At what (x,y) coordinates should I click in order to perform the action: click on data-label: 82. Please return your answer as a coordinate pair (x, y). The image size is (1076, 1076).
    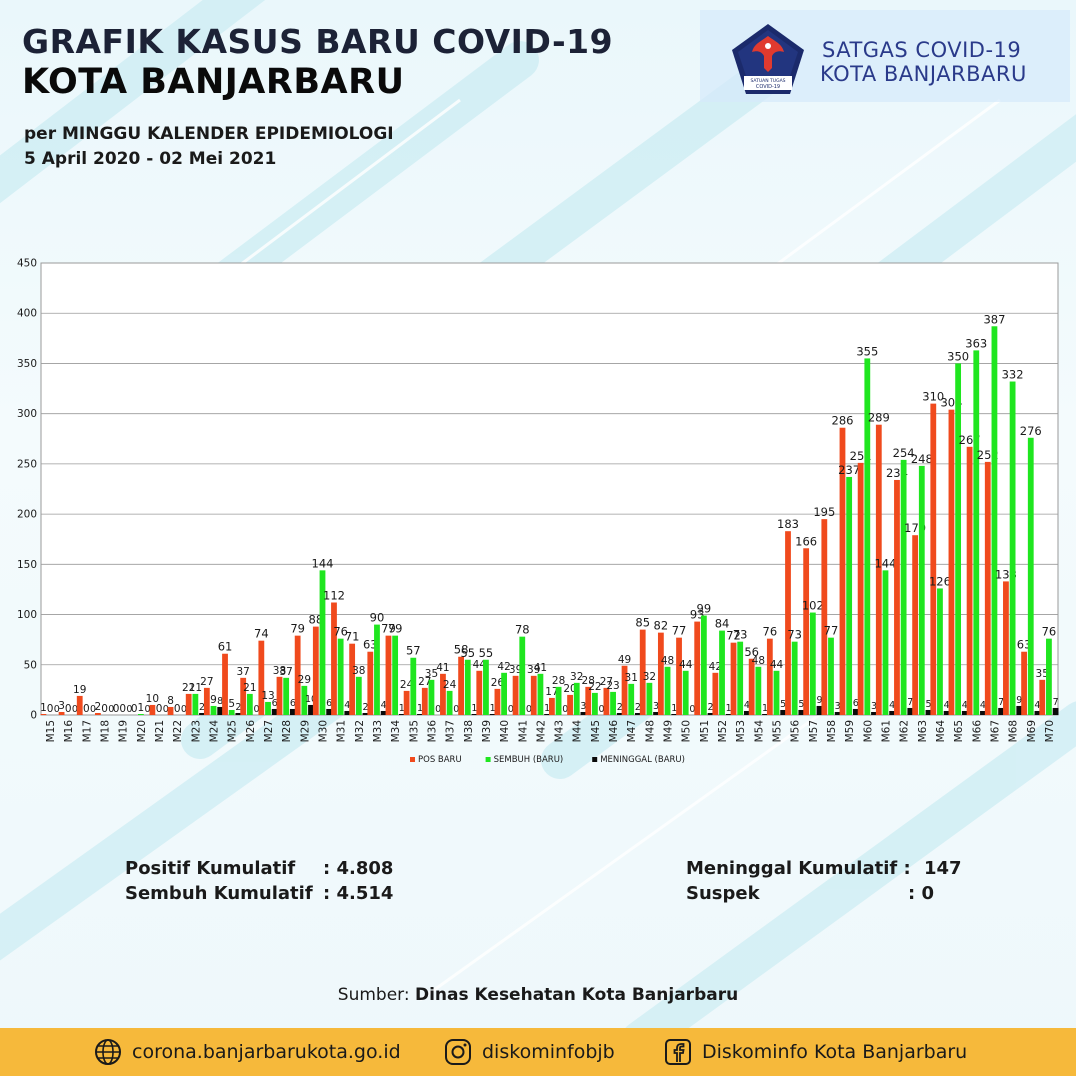
    Looking at the image, I should click on (661, 626).